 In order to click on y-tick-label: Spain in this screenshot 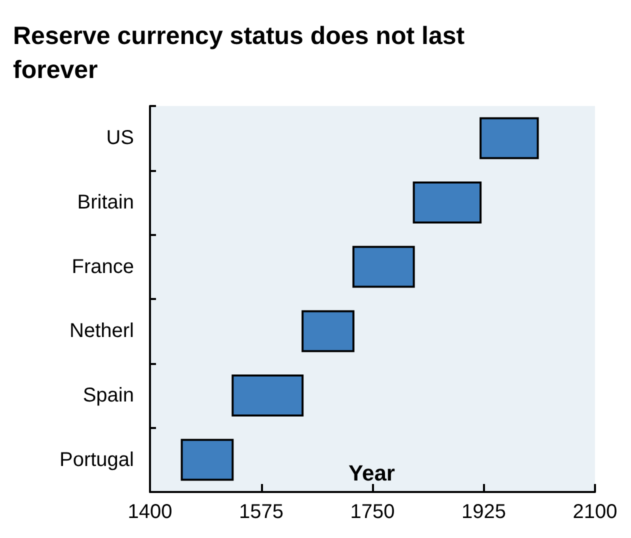, I will do `click(108, 395)`.